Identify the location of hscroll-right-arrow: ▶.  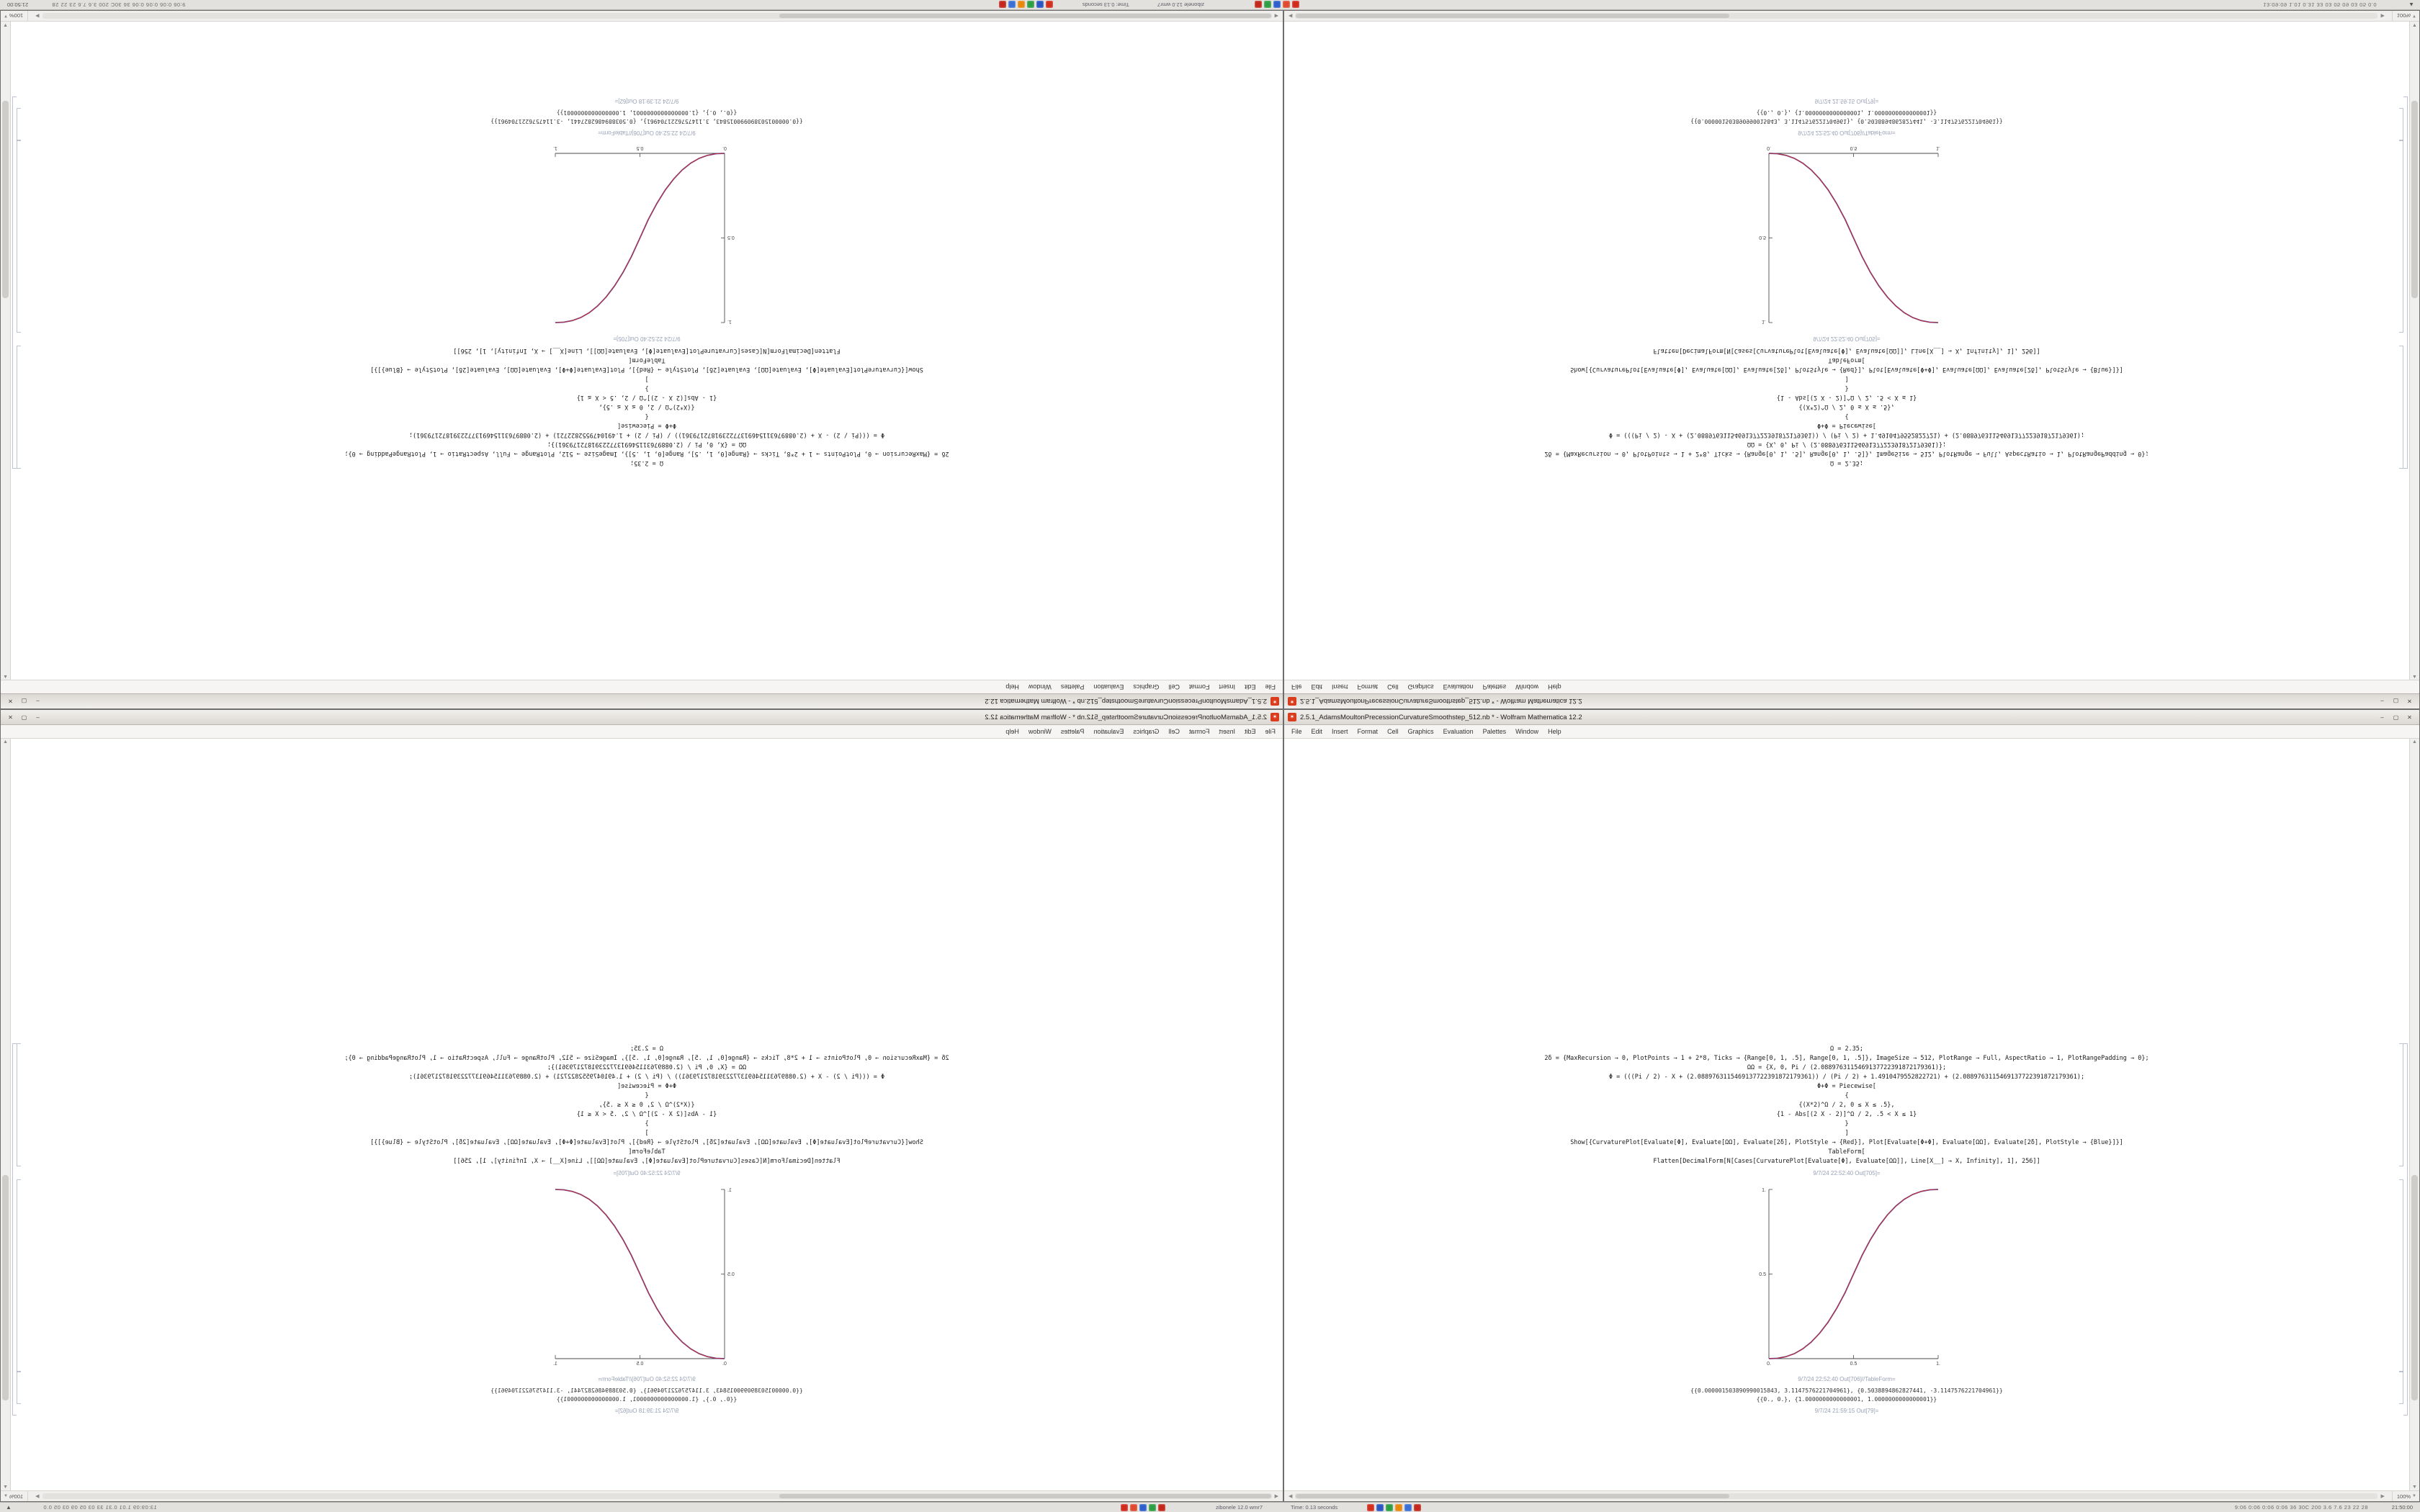
(37, 15).